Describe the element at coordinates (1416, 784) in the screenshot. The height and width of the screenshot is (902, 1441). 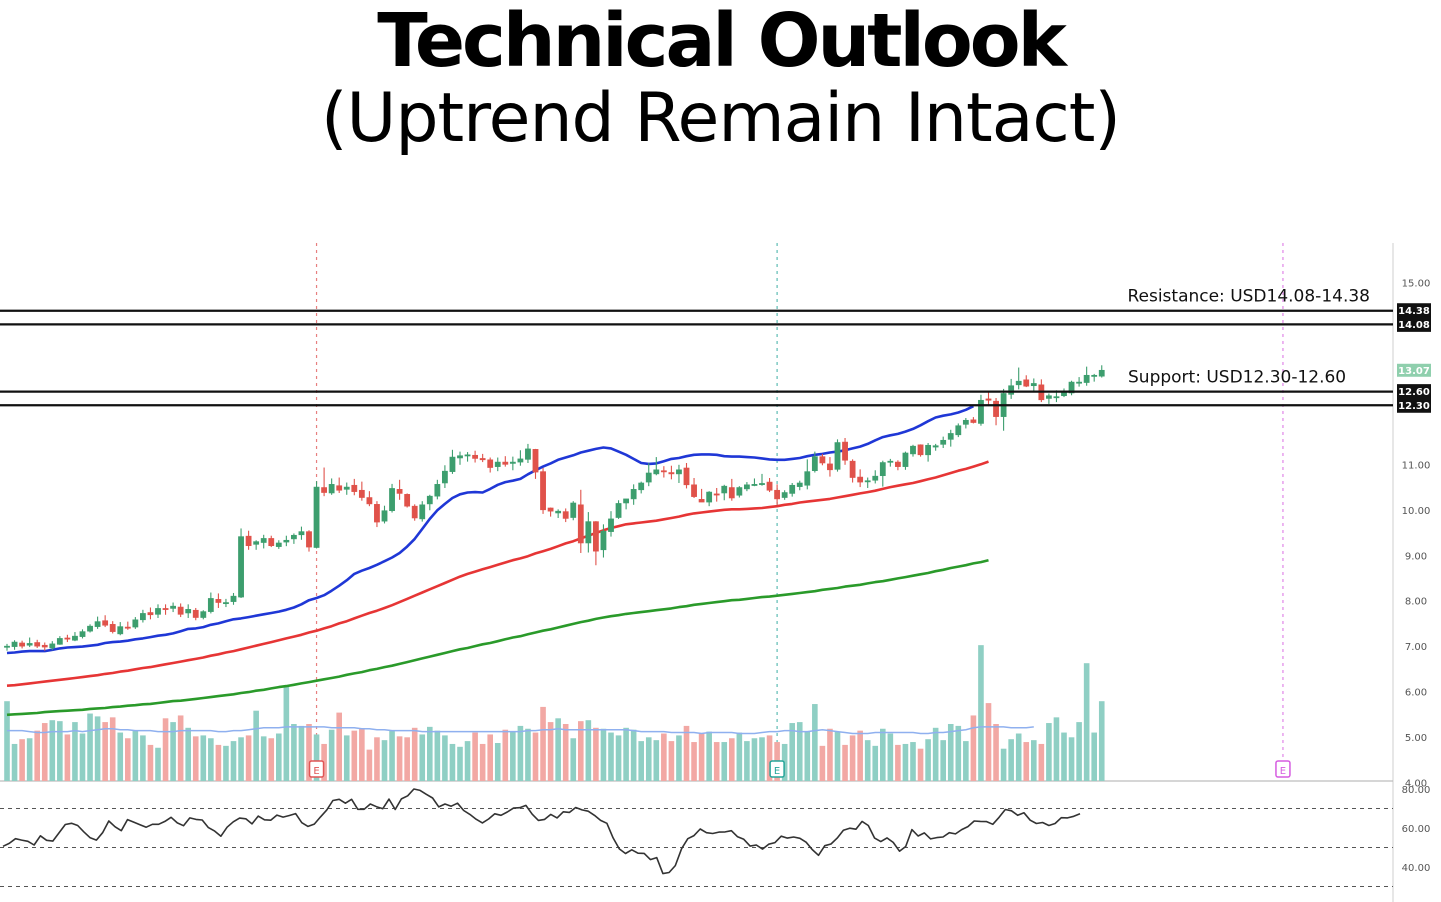
I see `price-tick-label: 4.00` at that location.